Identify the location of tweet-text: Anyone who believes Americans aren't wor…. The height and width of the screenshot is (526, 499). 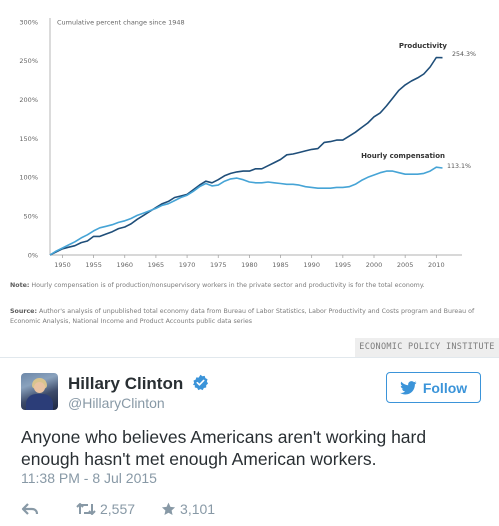
(224, 448).